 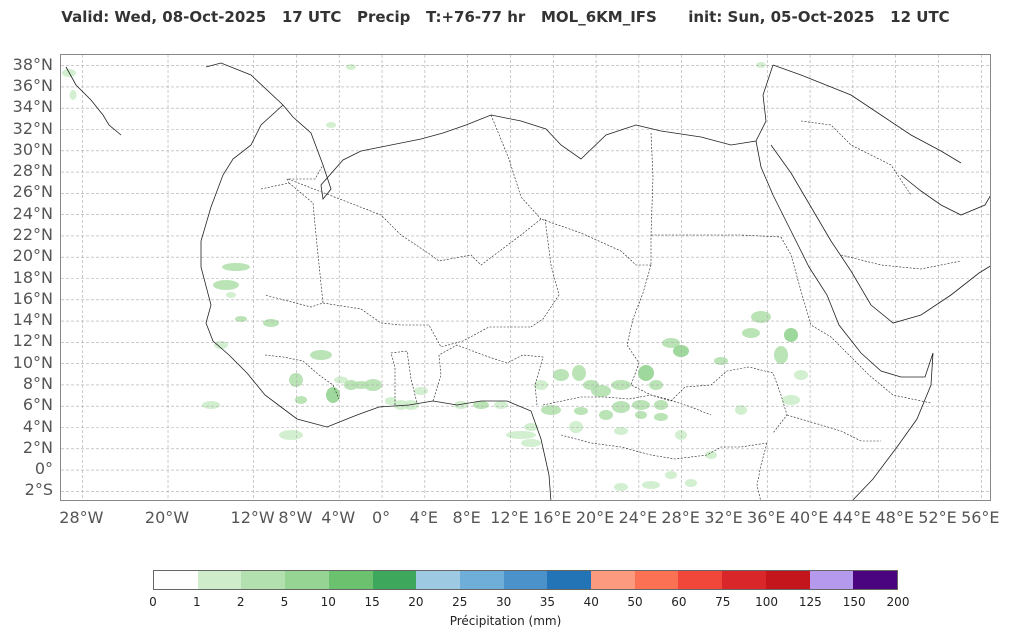 What do you see at coordinates (880, 234) in the screenshot?
I see `coastline-red-sea-east` at bounding box center [880, 234].